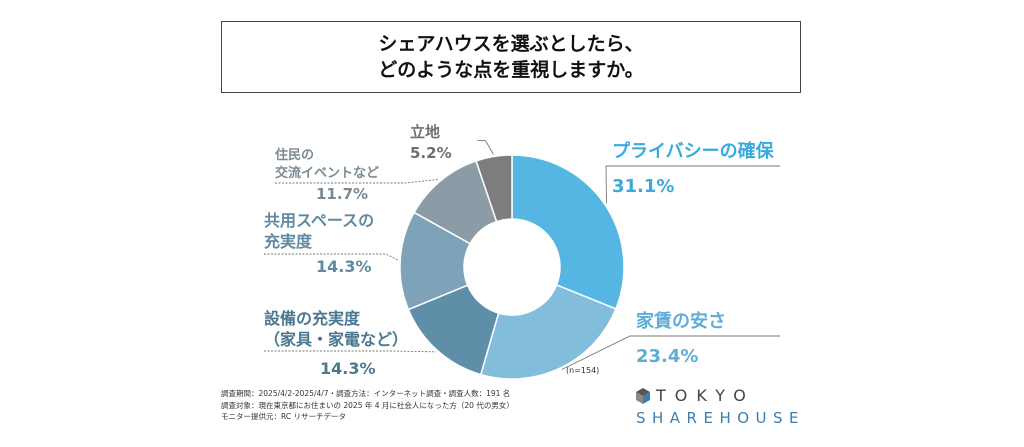 The height and width of the screenshot is (447, 1024). I want to click on slice-value-label: 5.2%, so click(431, 153).